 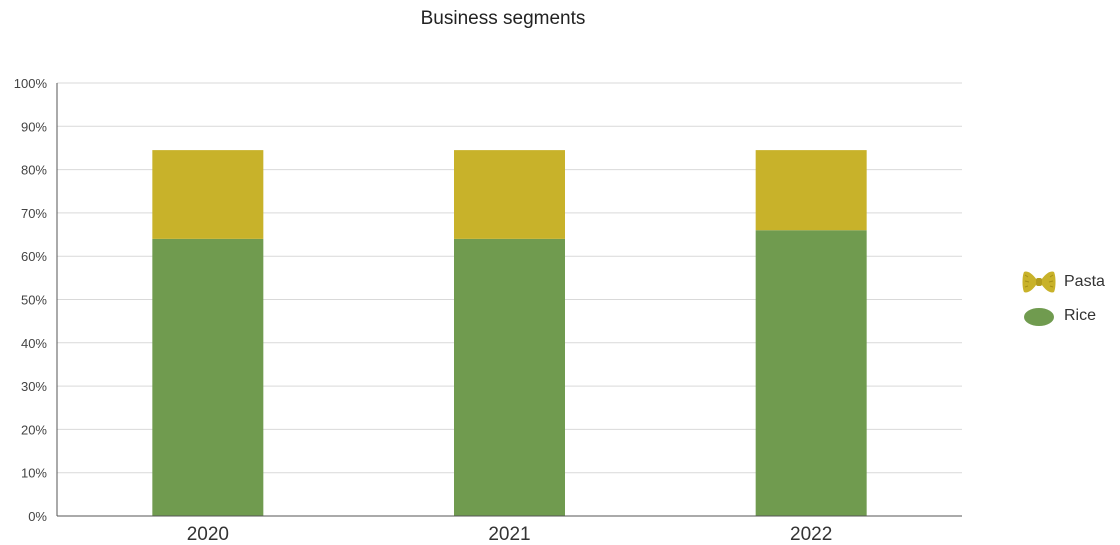 What do you see at coordinates (811, 534) in the screenshot?
I see `x-tick-label: 2022` at bounding box center [811, 534].